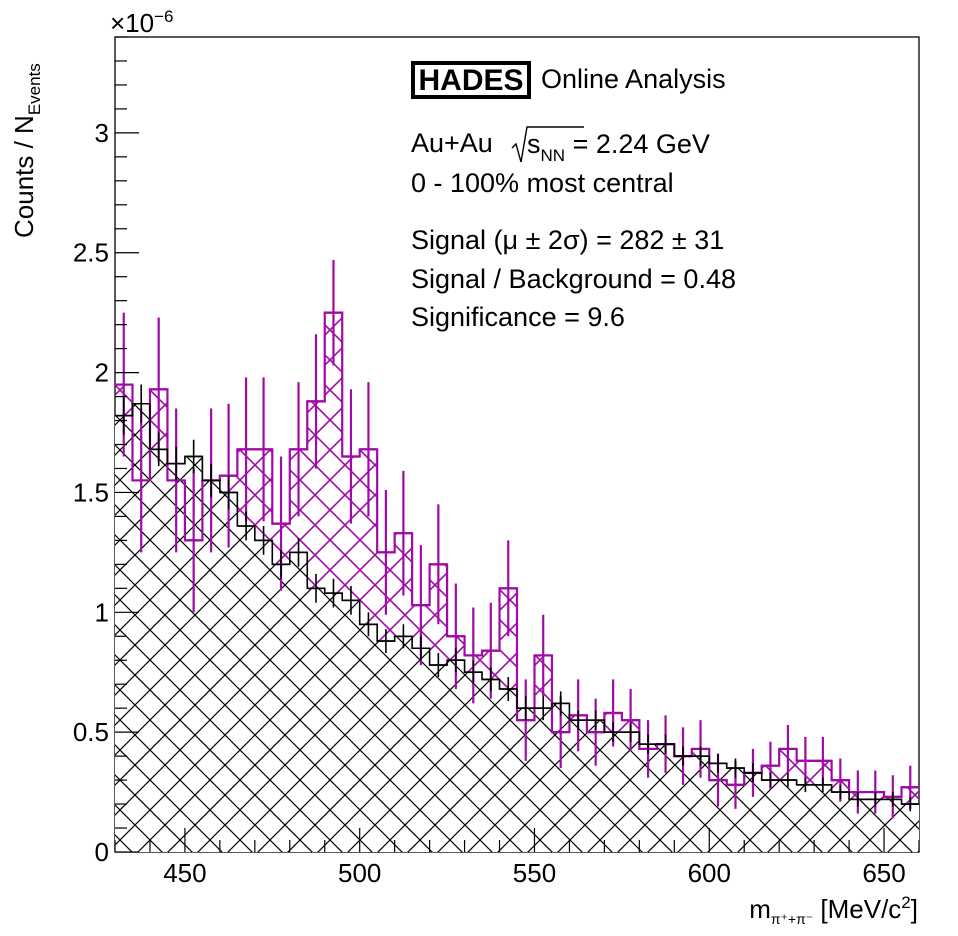 The width and height of the screenshot is (958, 936). I want to click on online-analysis-label: Online Analysis, so click(633, 79).